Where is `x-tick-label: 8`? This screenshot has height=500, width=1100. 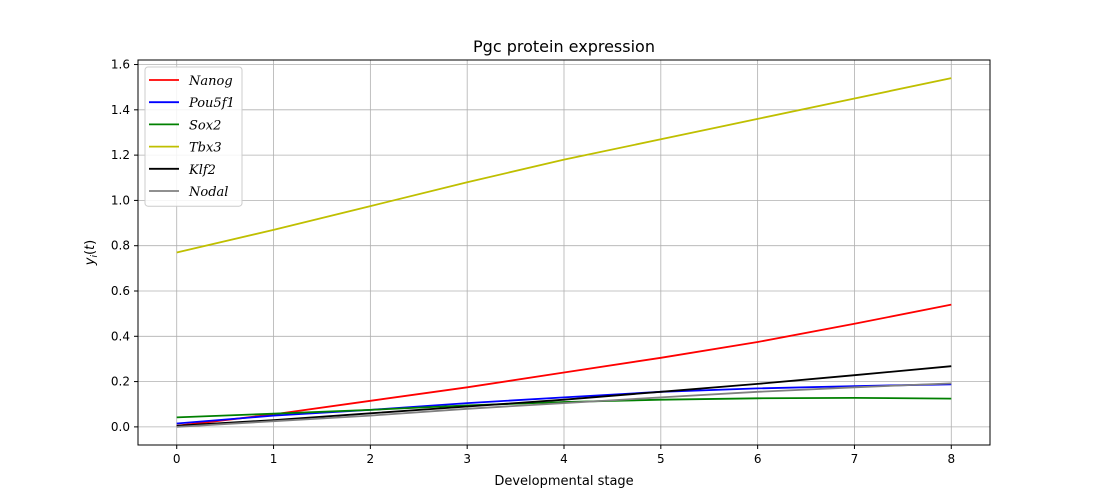 x-tick-label: 8 is located at coordinates (951, 459).